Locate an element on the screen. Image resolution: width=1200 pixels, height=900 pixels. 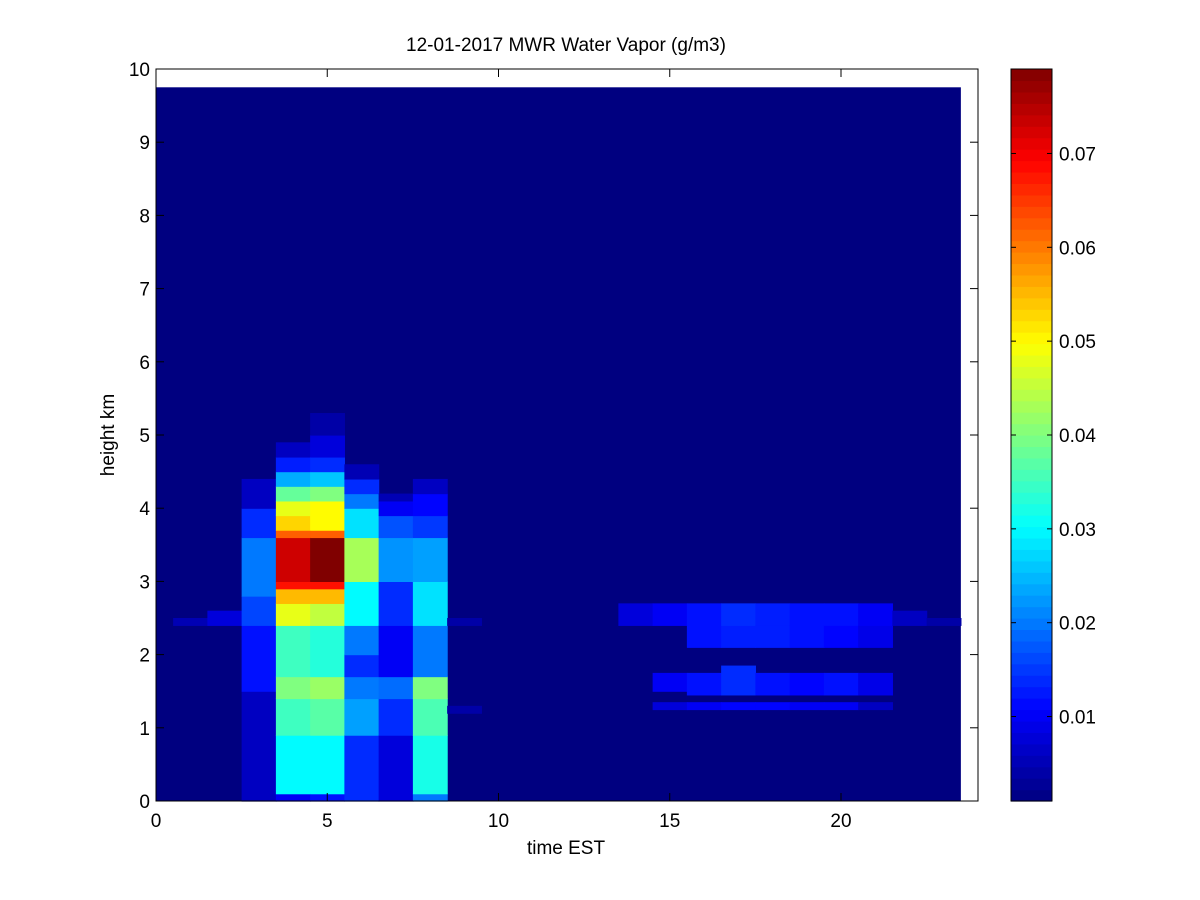
y-tick-label: 0 is located at coordinates (144, 802).